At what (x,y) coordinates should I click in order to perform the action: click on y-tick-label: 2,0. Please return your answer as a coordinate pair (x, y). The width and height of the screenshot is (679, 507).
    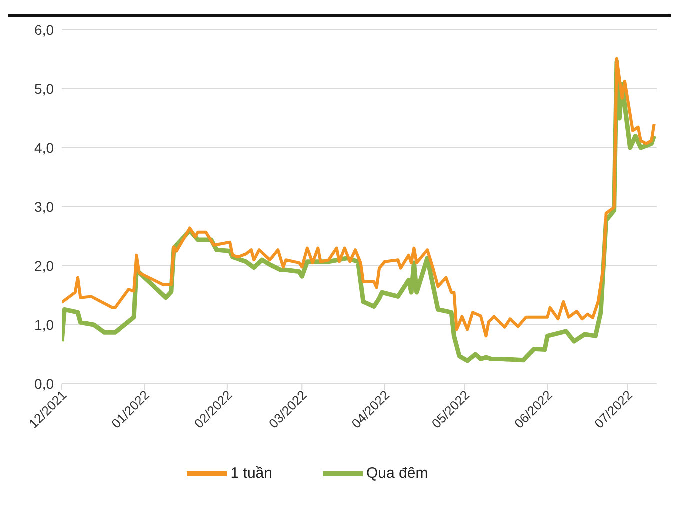
    Looking at the image, I should click on (44, 266).